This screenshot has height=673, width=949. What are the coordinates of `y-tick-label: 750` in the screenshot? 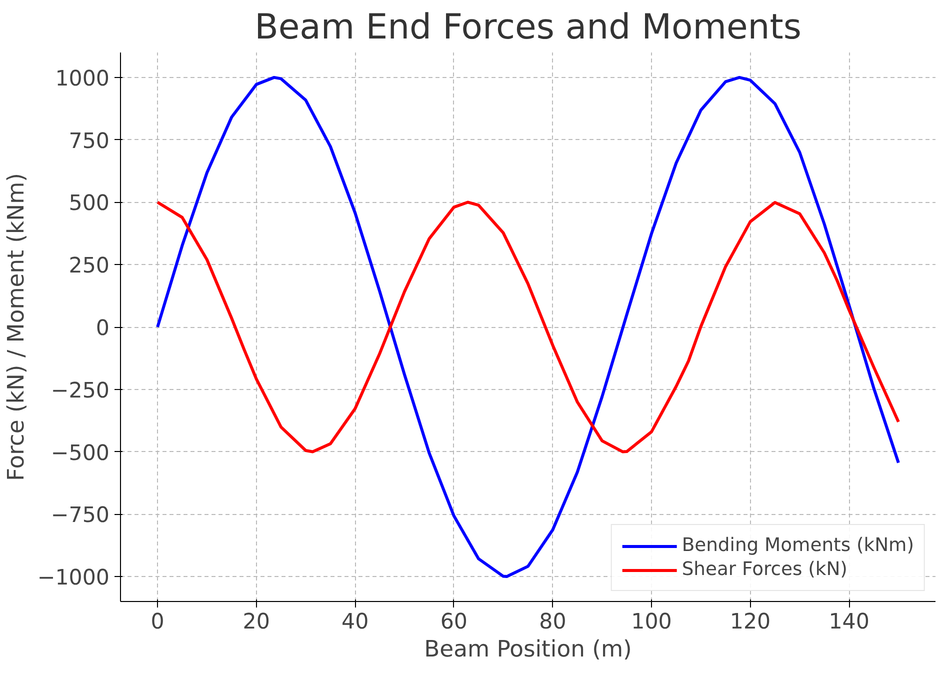 It's located at (89, 141).